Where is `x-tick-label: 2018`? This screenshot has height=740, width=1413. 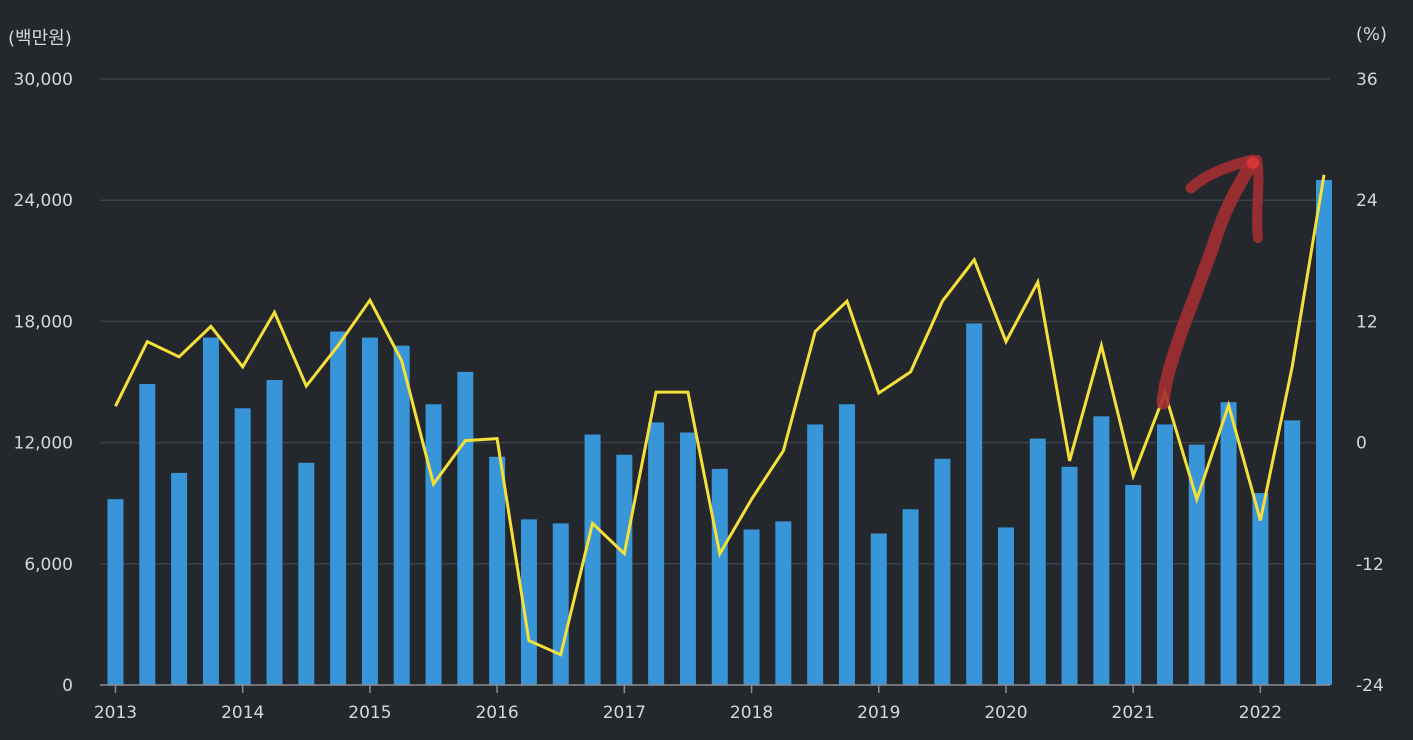 x-tick-label: 2018 is located at coordinates (751, 713).